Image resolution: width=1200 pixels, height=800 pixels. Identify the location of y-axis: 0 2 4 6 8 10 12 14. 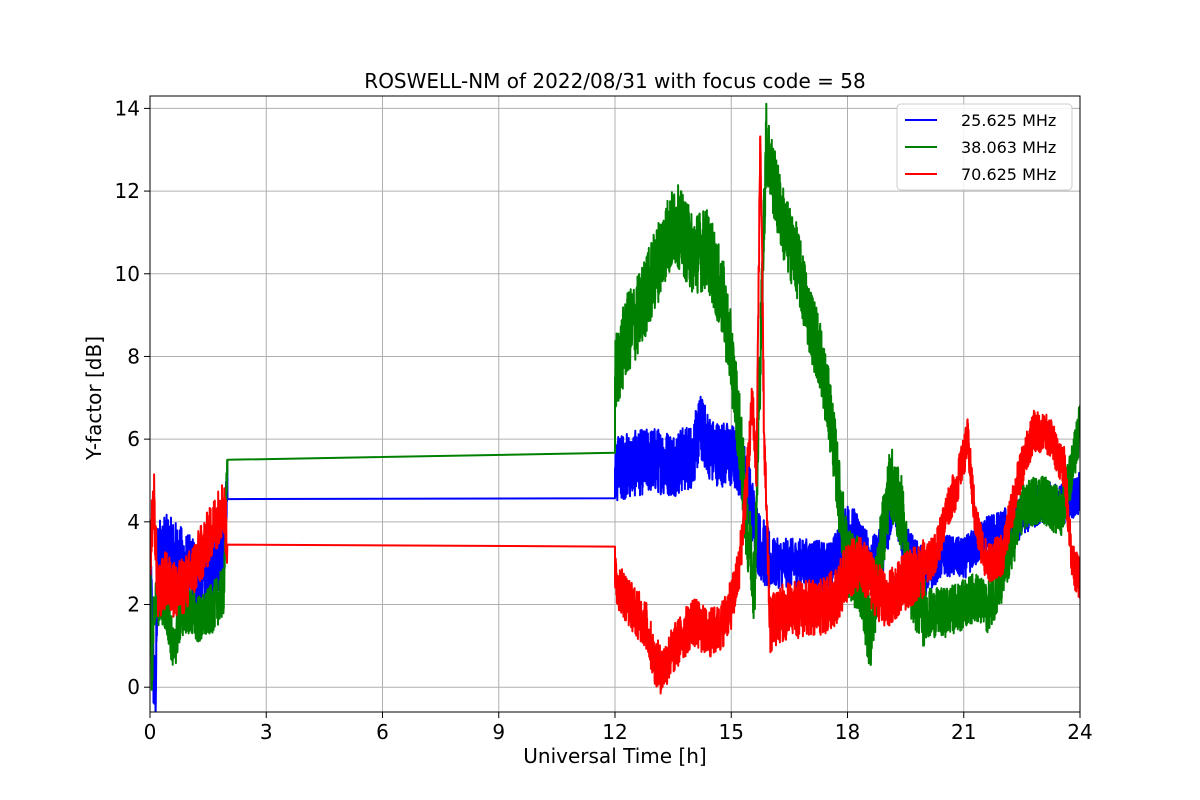
(132, 397).